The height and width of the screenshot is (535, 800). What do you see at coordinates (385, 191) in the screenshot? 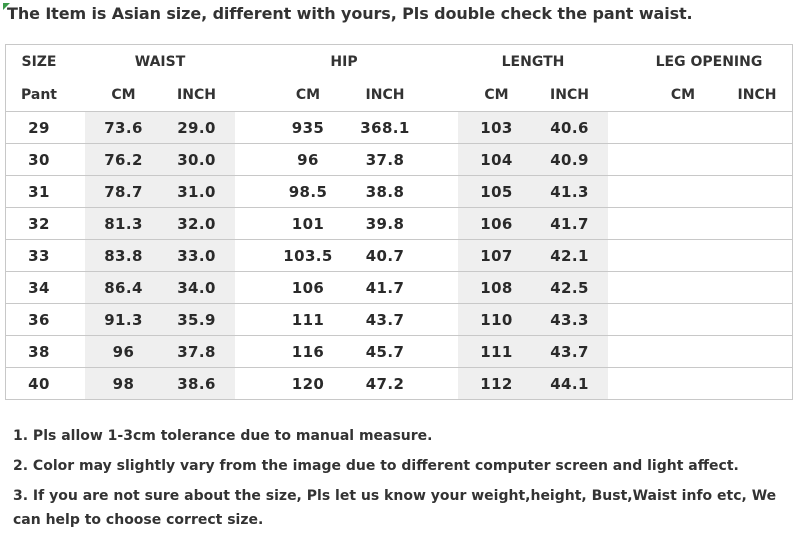
I see `cell-hip-inch: 38.8` at bounding box center [385, 191].